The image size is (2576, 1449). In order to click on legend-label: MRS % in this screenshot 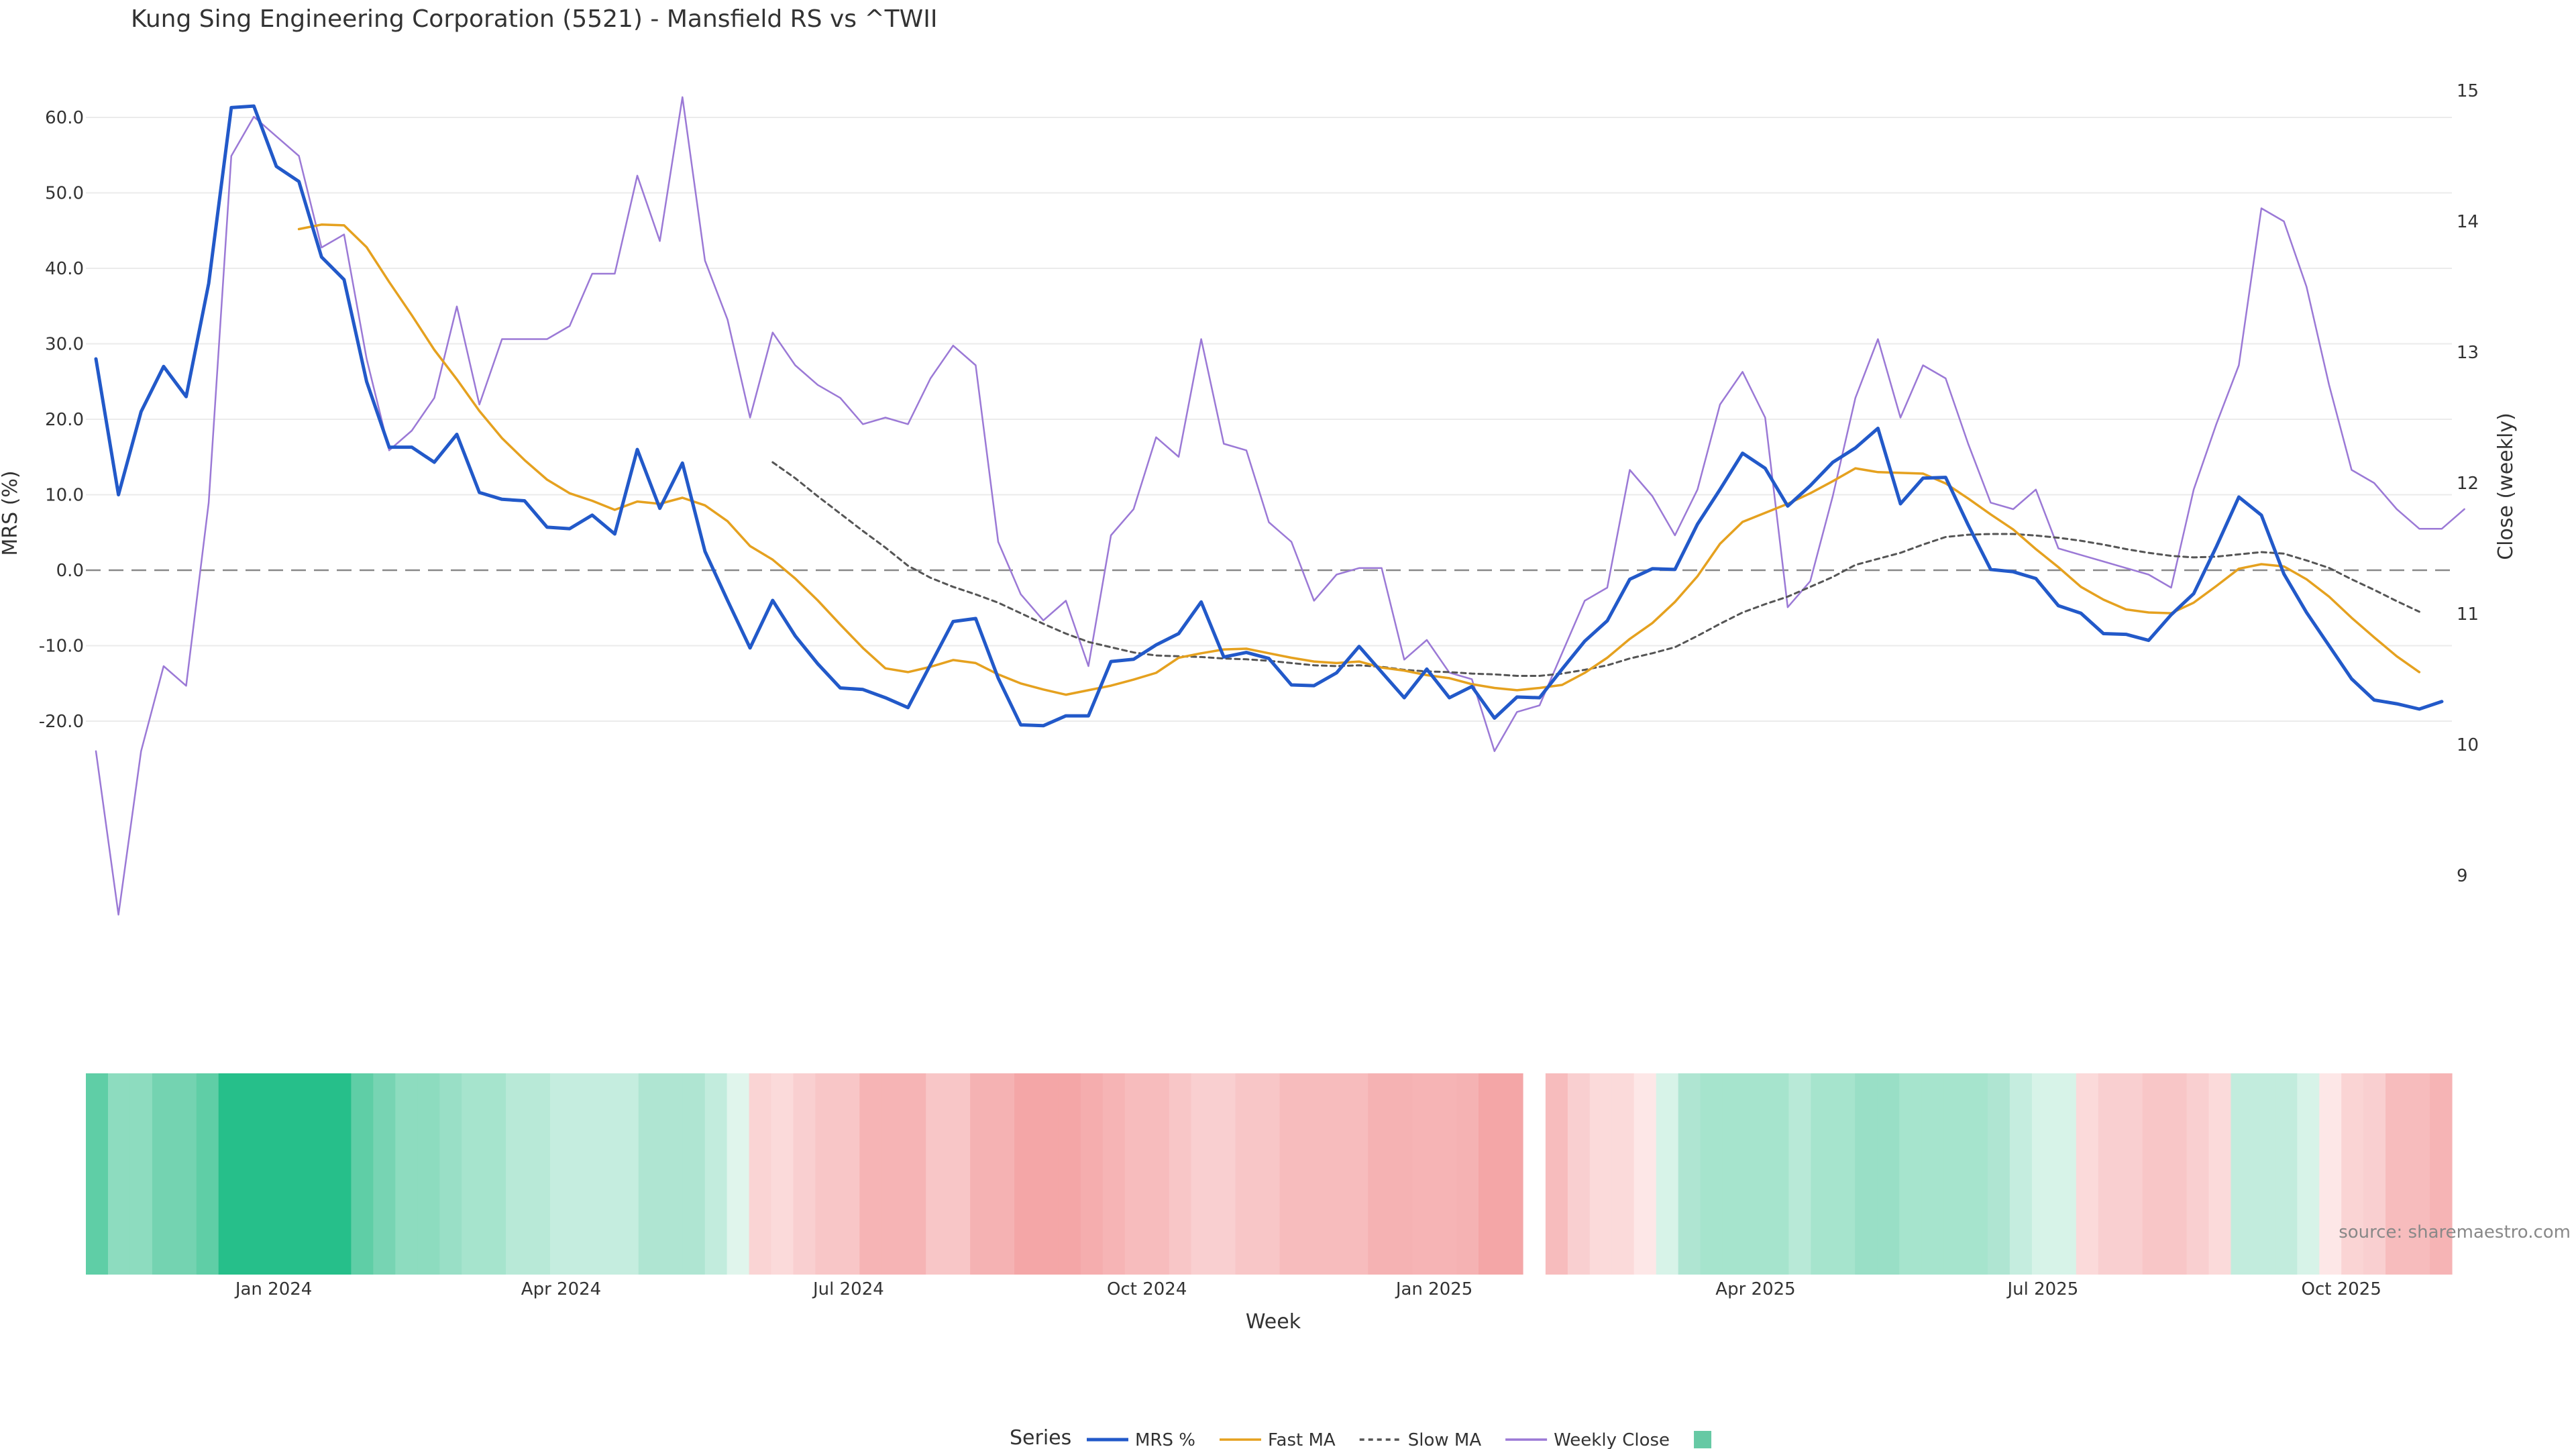, I will do `click(1165, 1439)`.